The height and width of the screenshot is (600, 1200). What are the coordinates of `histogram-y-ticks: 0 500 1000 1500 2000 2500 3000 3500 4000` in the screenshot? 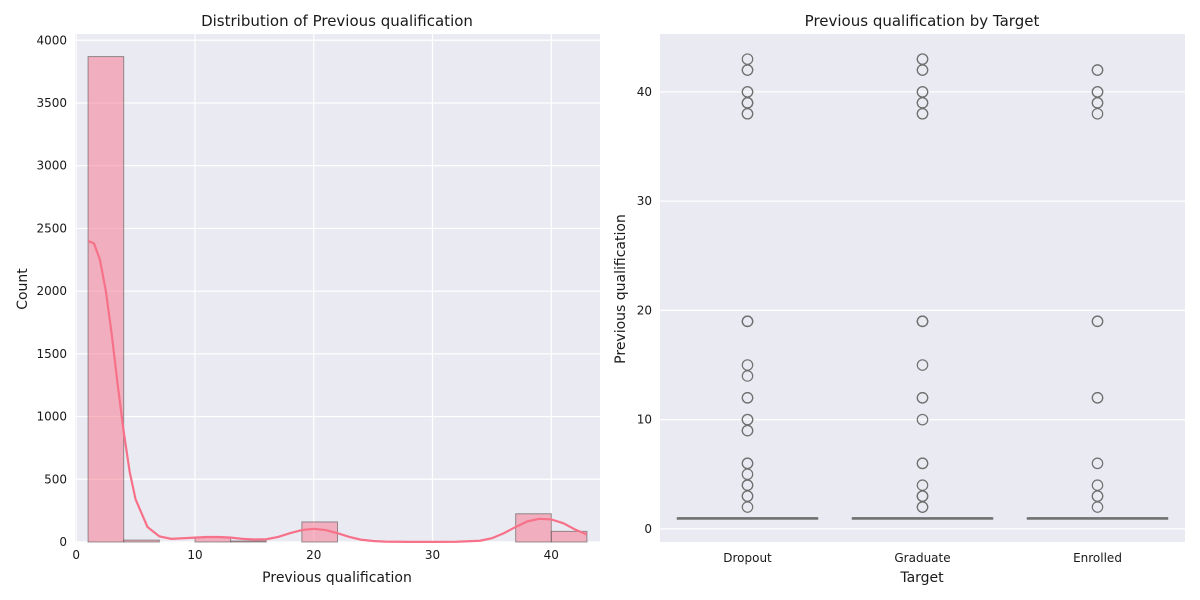 It's located at (51, 291).